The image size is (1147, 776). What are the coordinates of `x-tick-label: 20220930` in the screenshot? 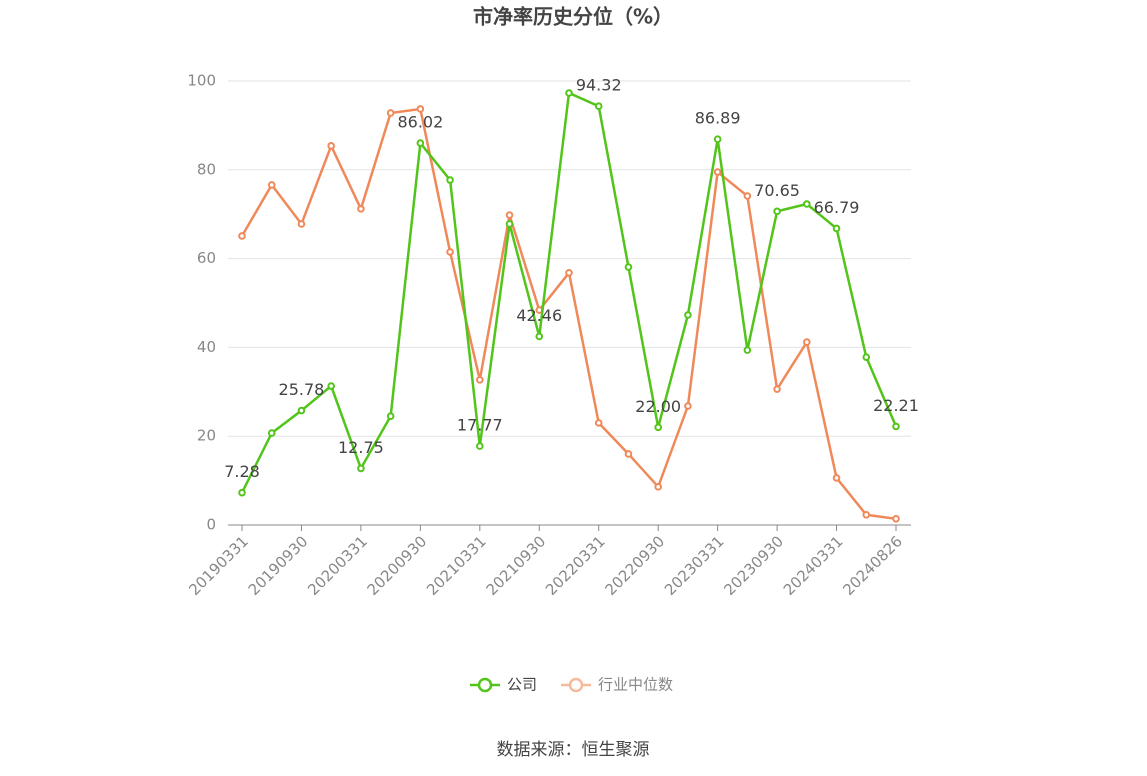 It's located at (634, 565).